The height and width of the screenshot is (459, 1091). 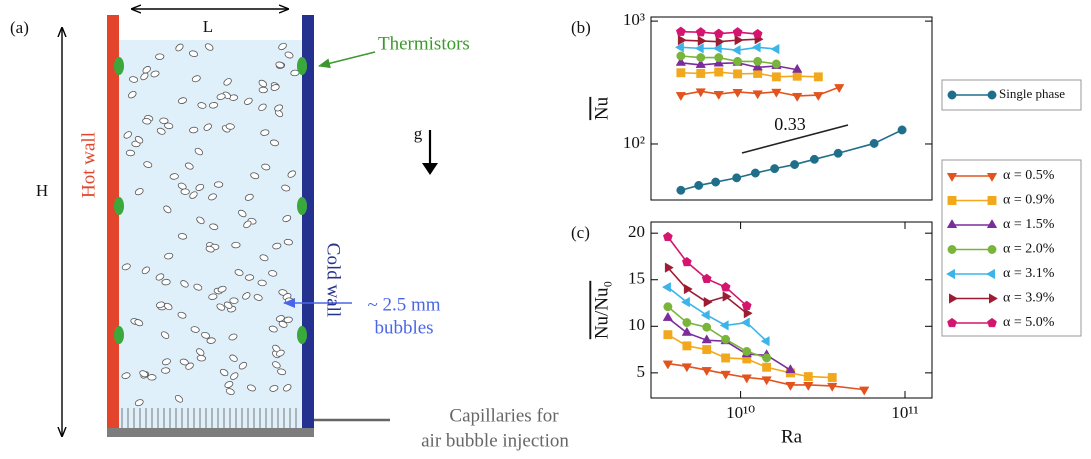 What do you see at coordinates (403, 304) in the screenshot?
I see `bubble-size-label: ~ 2.5 mm` at bounding box center [403, 304].